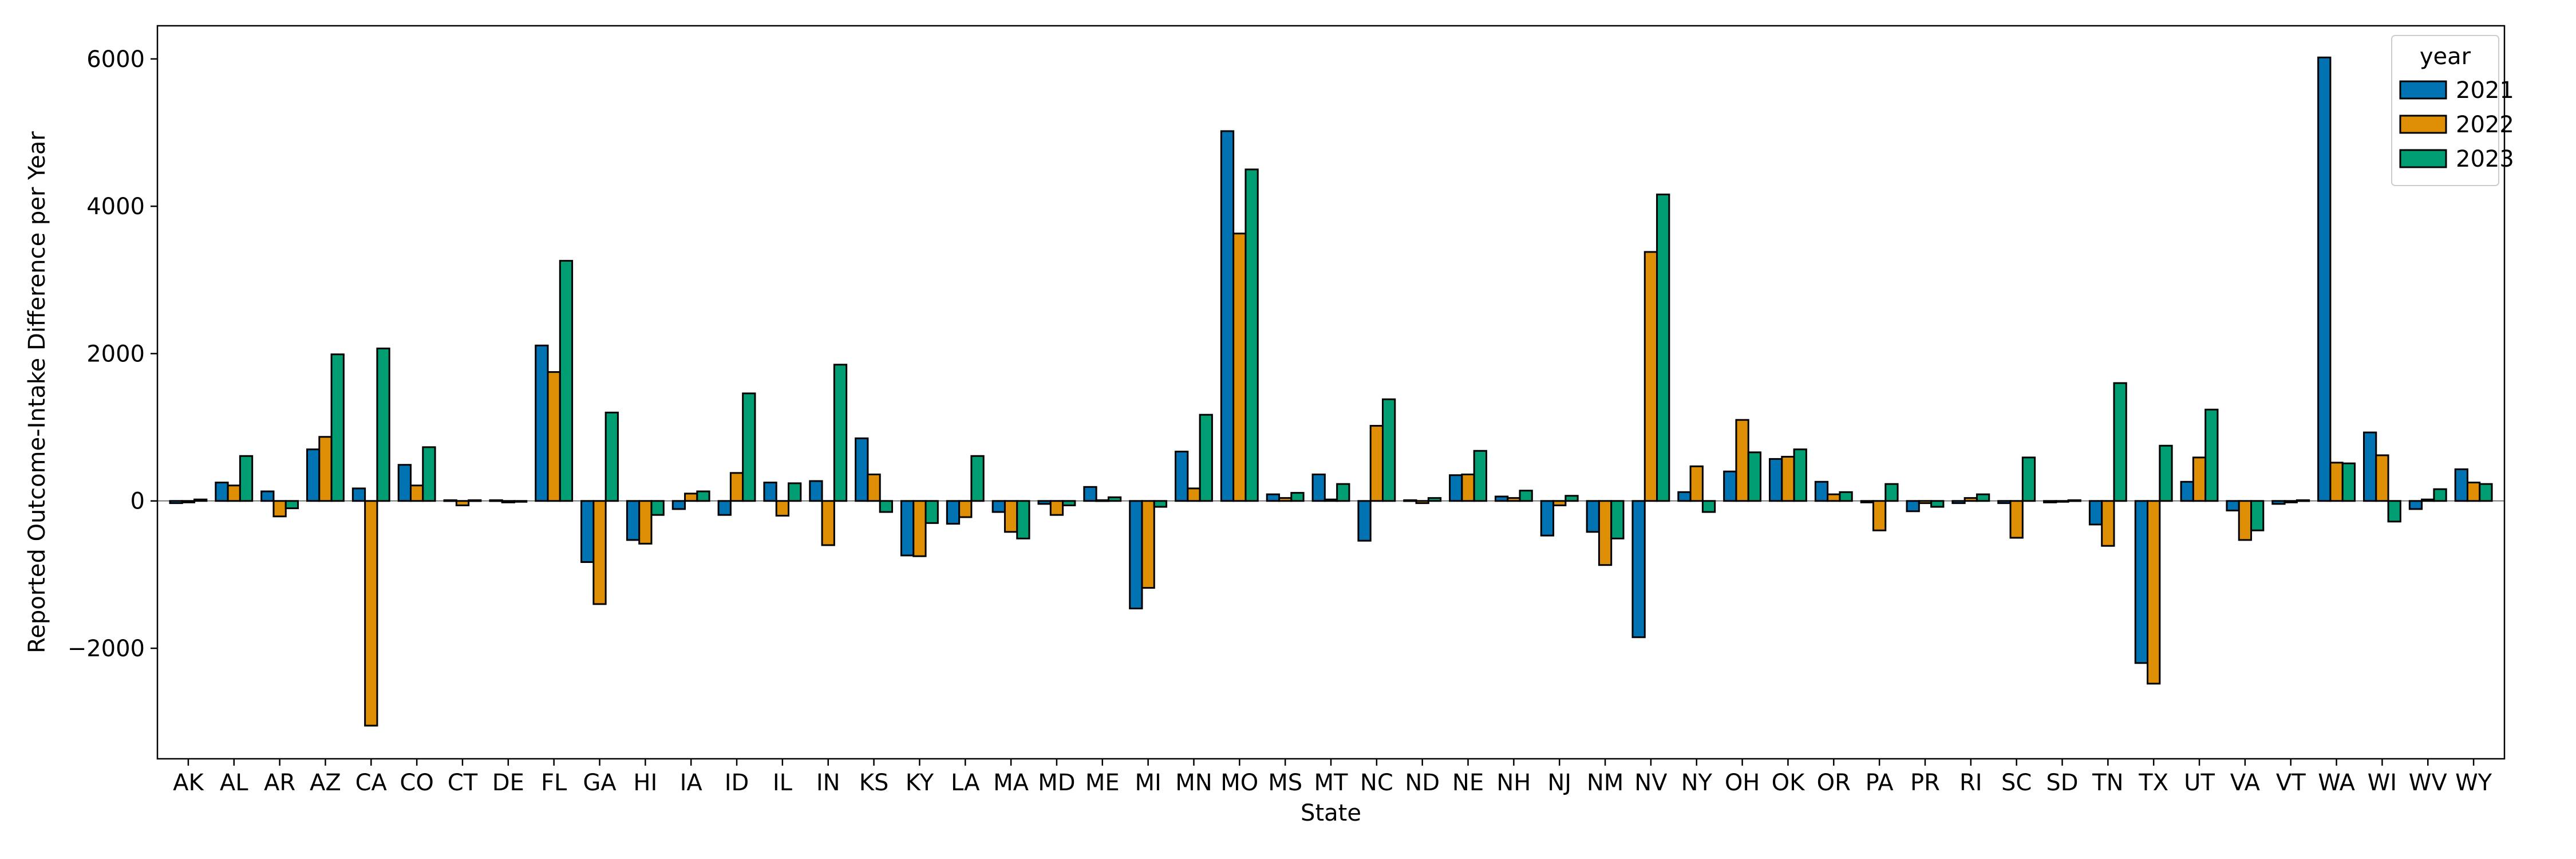  I want to click on x-tick-label: IN, so click(828, 783).